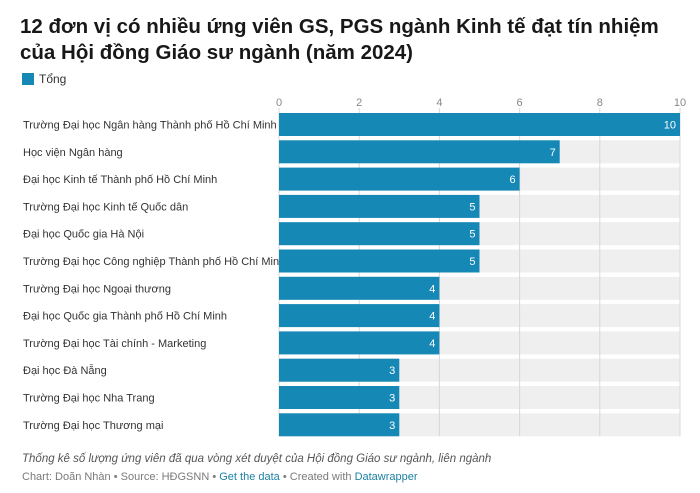  What do you see at coordinates (28, 79) in the screenshot?
I see `legend-swatch` at bounding box center [28, 79].